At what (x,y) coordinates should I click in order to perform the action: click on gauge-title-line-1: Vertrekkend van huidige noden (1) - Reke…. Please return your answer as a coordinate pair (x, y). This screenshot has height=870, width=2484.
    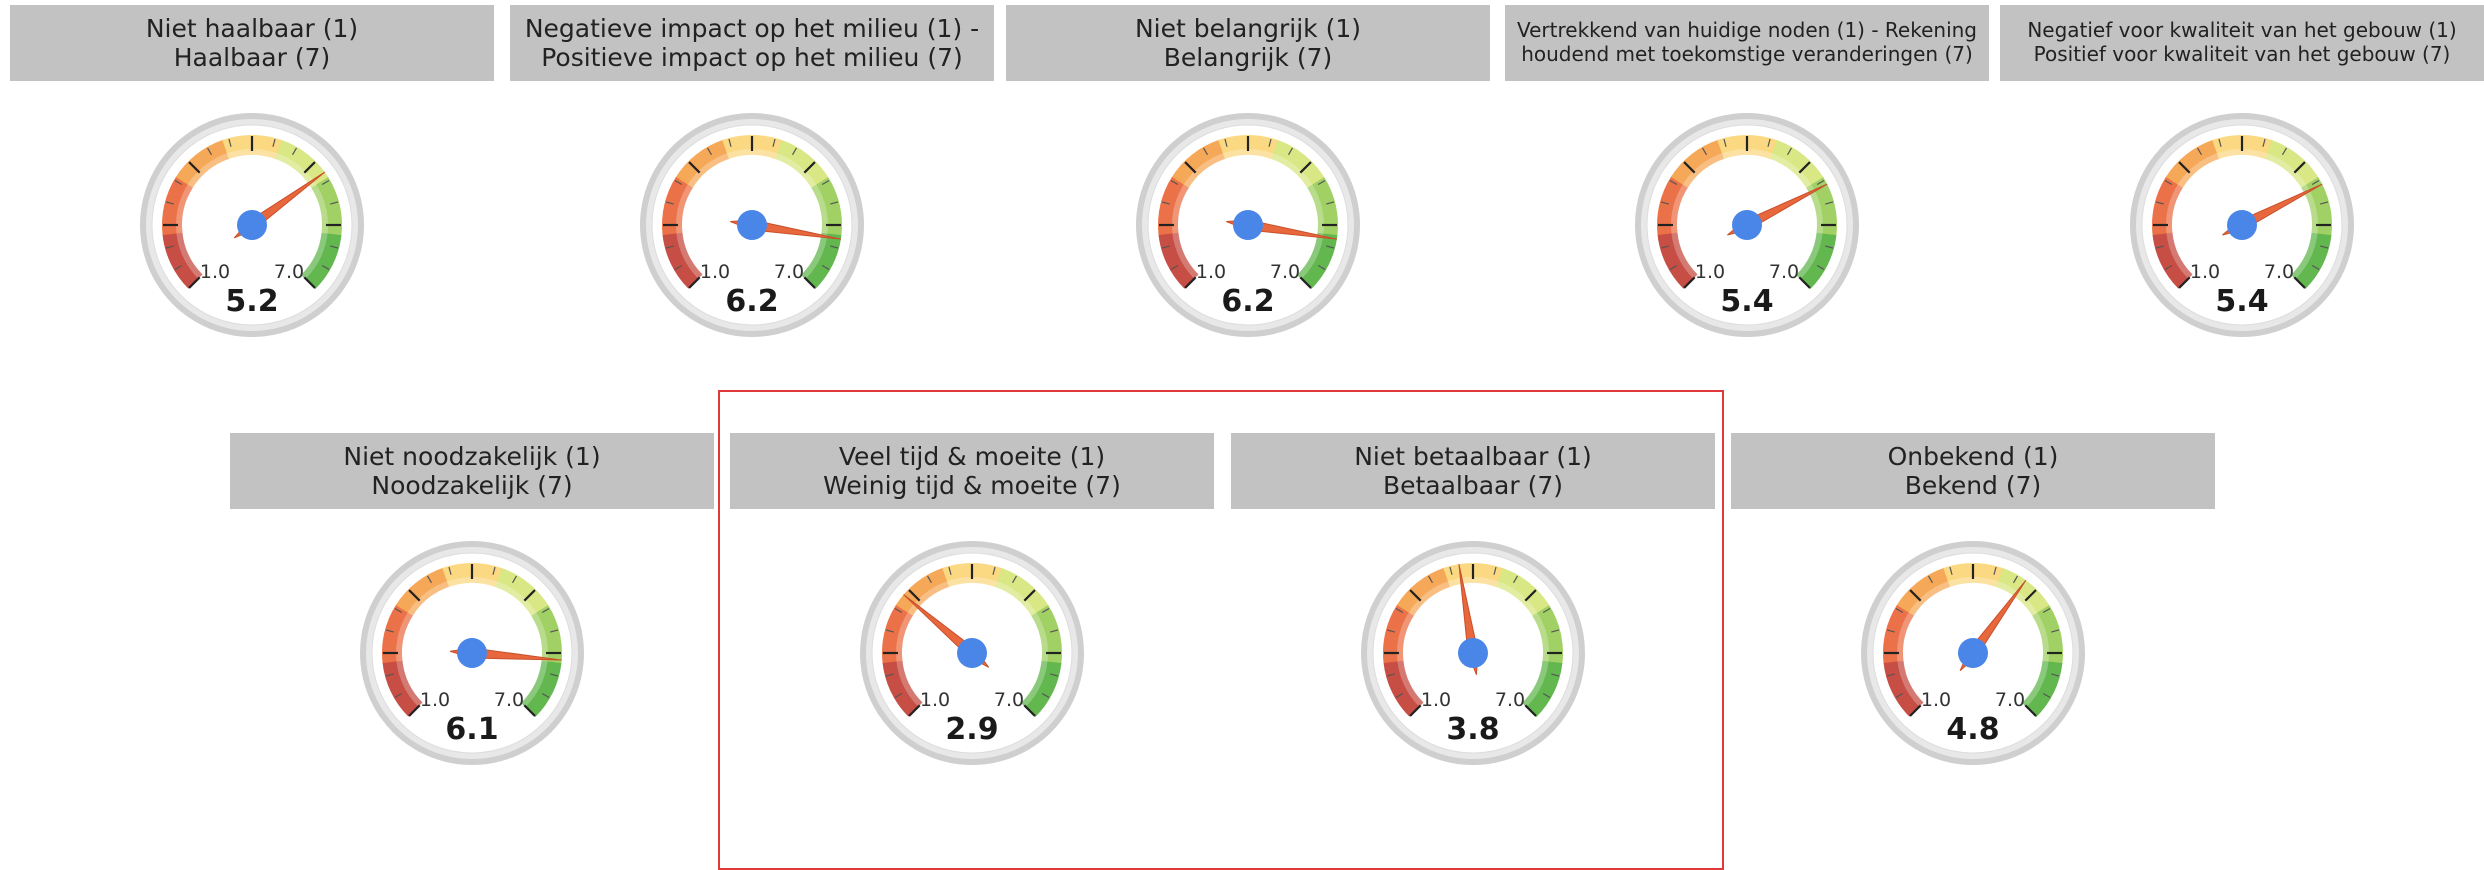
    Looking at the image, I should click on (1747, 30).